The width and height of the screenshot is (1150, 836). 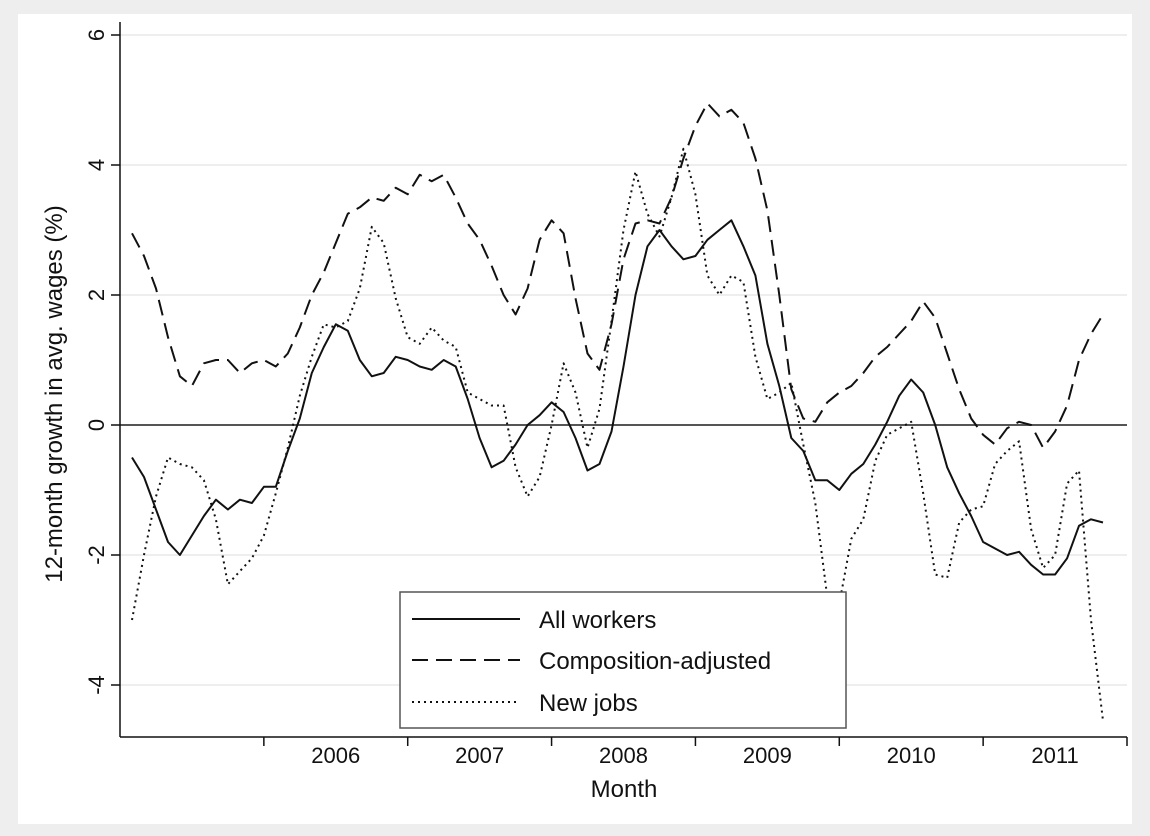 I want to click on legend-label-new-jobs: New jobs, so click(x=588, y=703).